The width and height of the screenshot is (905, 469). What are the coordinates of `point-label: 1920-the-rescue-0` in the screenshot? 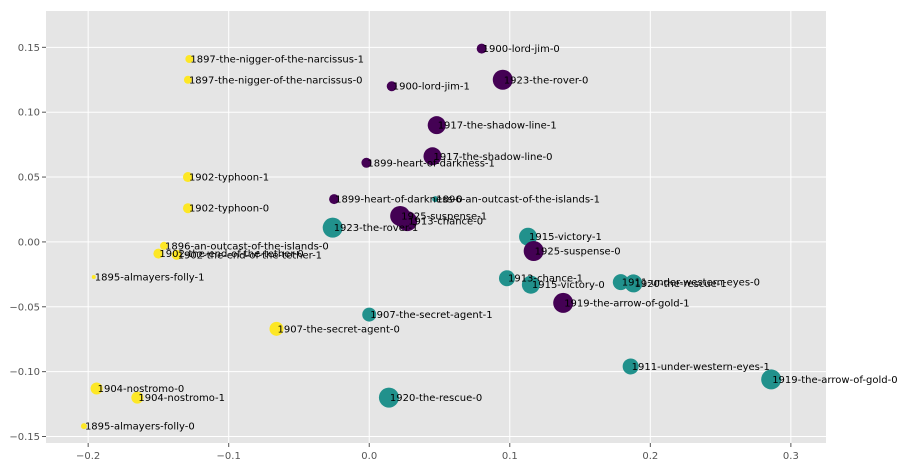 It's located at (436, 398).